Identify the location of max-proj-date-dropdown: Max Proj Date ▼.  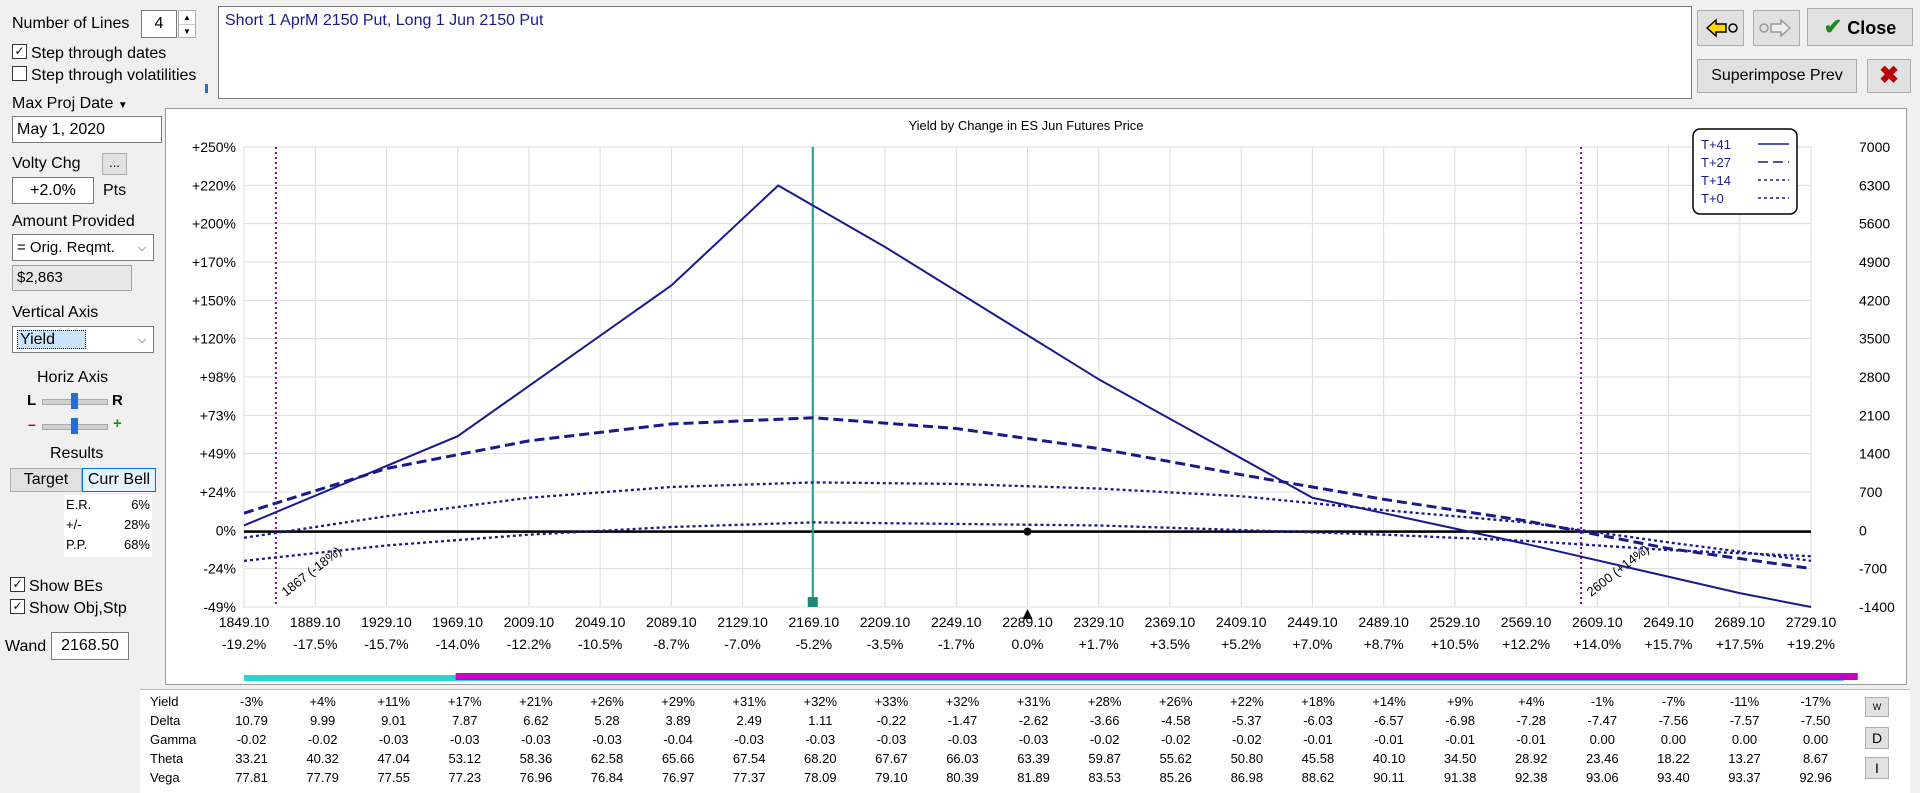
(70, 104).